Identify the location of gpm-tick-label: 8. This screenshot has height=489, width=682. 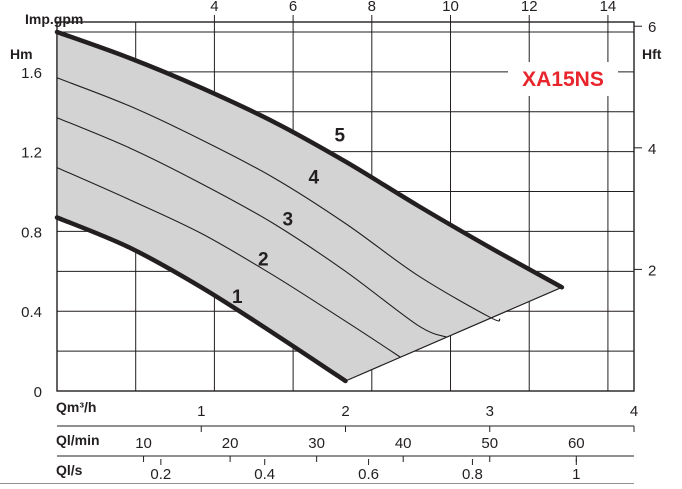
(372, 7).